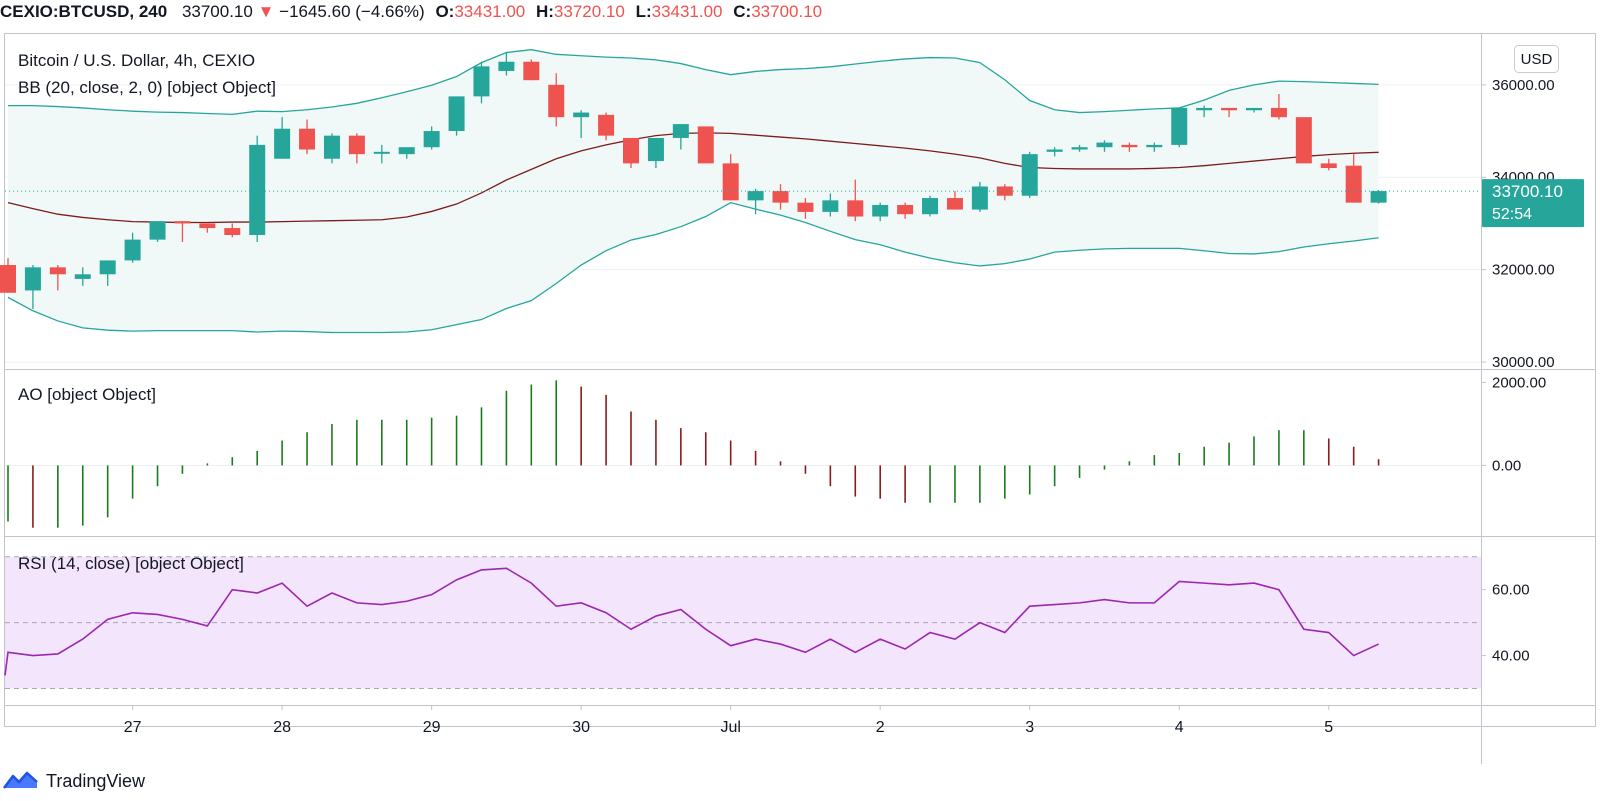  I want to click on time-axis: 27 28 29 30 Jul 2 3 4 5, so click(729, 720).